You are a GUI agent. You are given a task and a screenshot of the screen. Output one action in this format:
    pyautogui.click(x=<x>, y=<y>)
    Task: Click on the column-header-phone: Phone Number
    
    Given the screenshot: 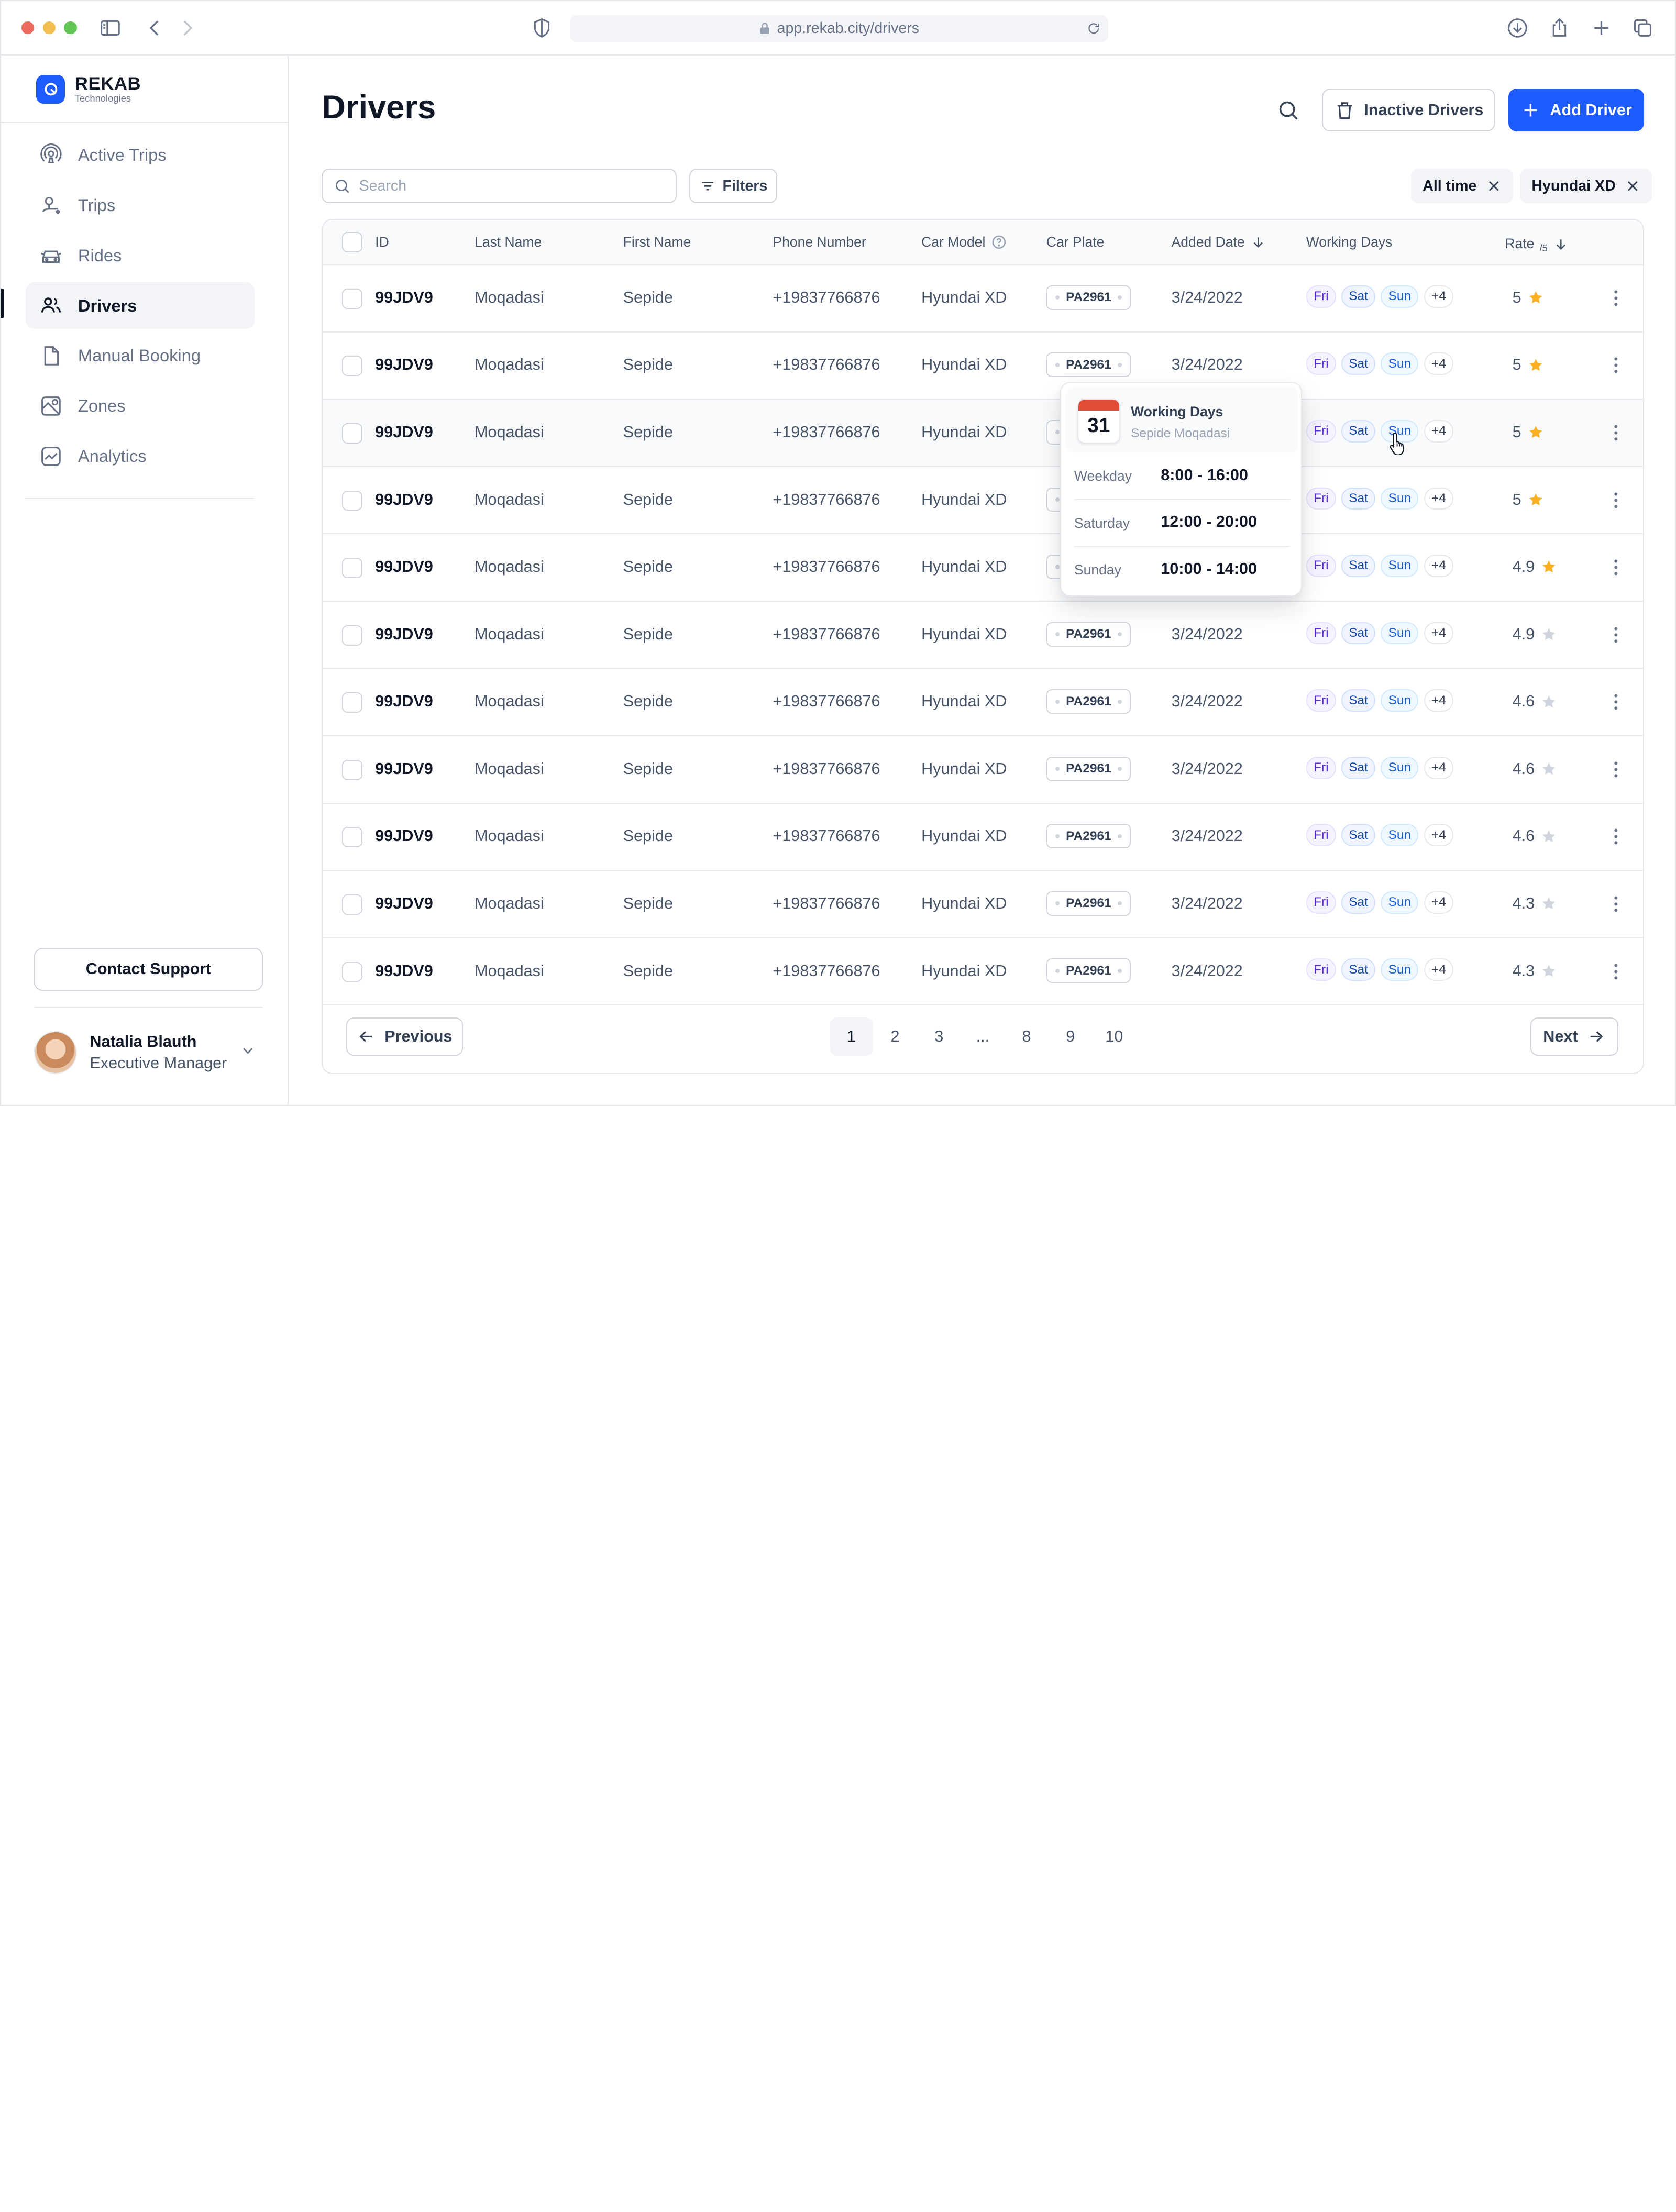 What is the action you would take?
    pyautogui.click(x=819, y=242)
    